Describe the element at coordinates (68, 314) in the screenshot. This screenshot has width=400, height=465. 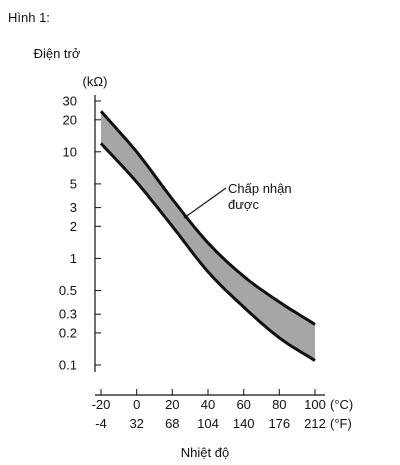
I see `y-tick-label: 0.3` at that location.